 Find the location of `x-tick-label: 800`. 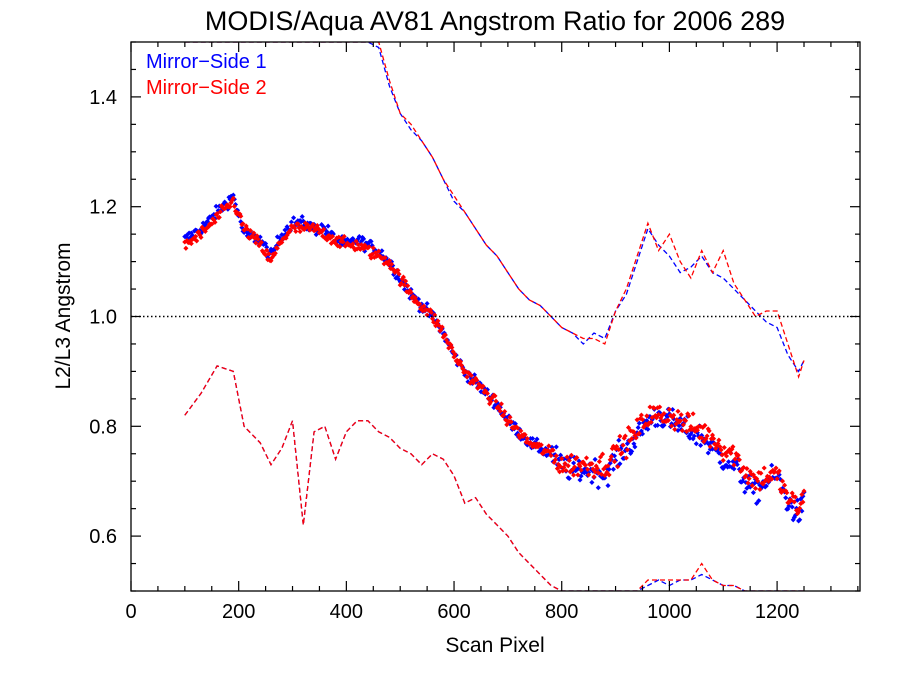

x-tick-label: 800 is located at coordinates (561, 612).